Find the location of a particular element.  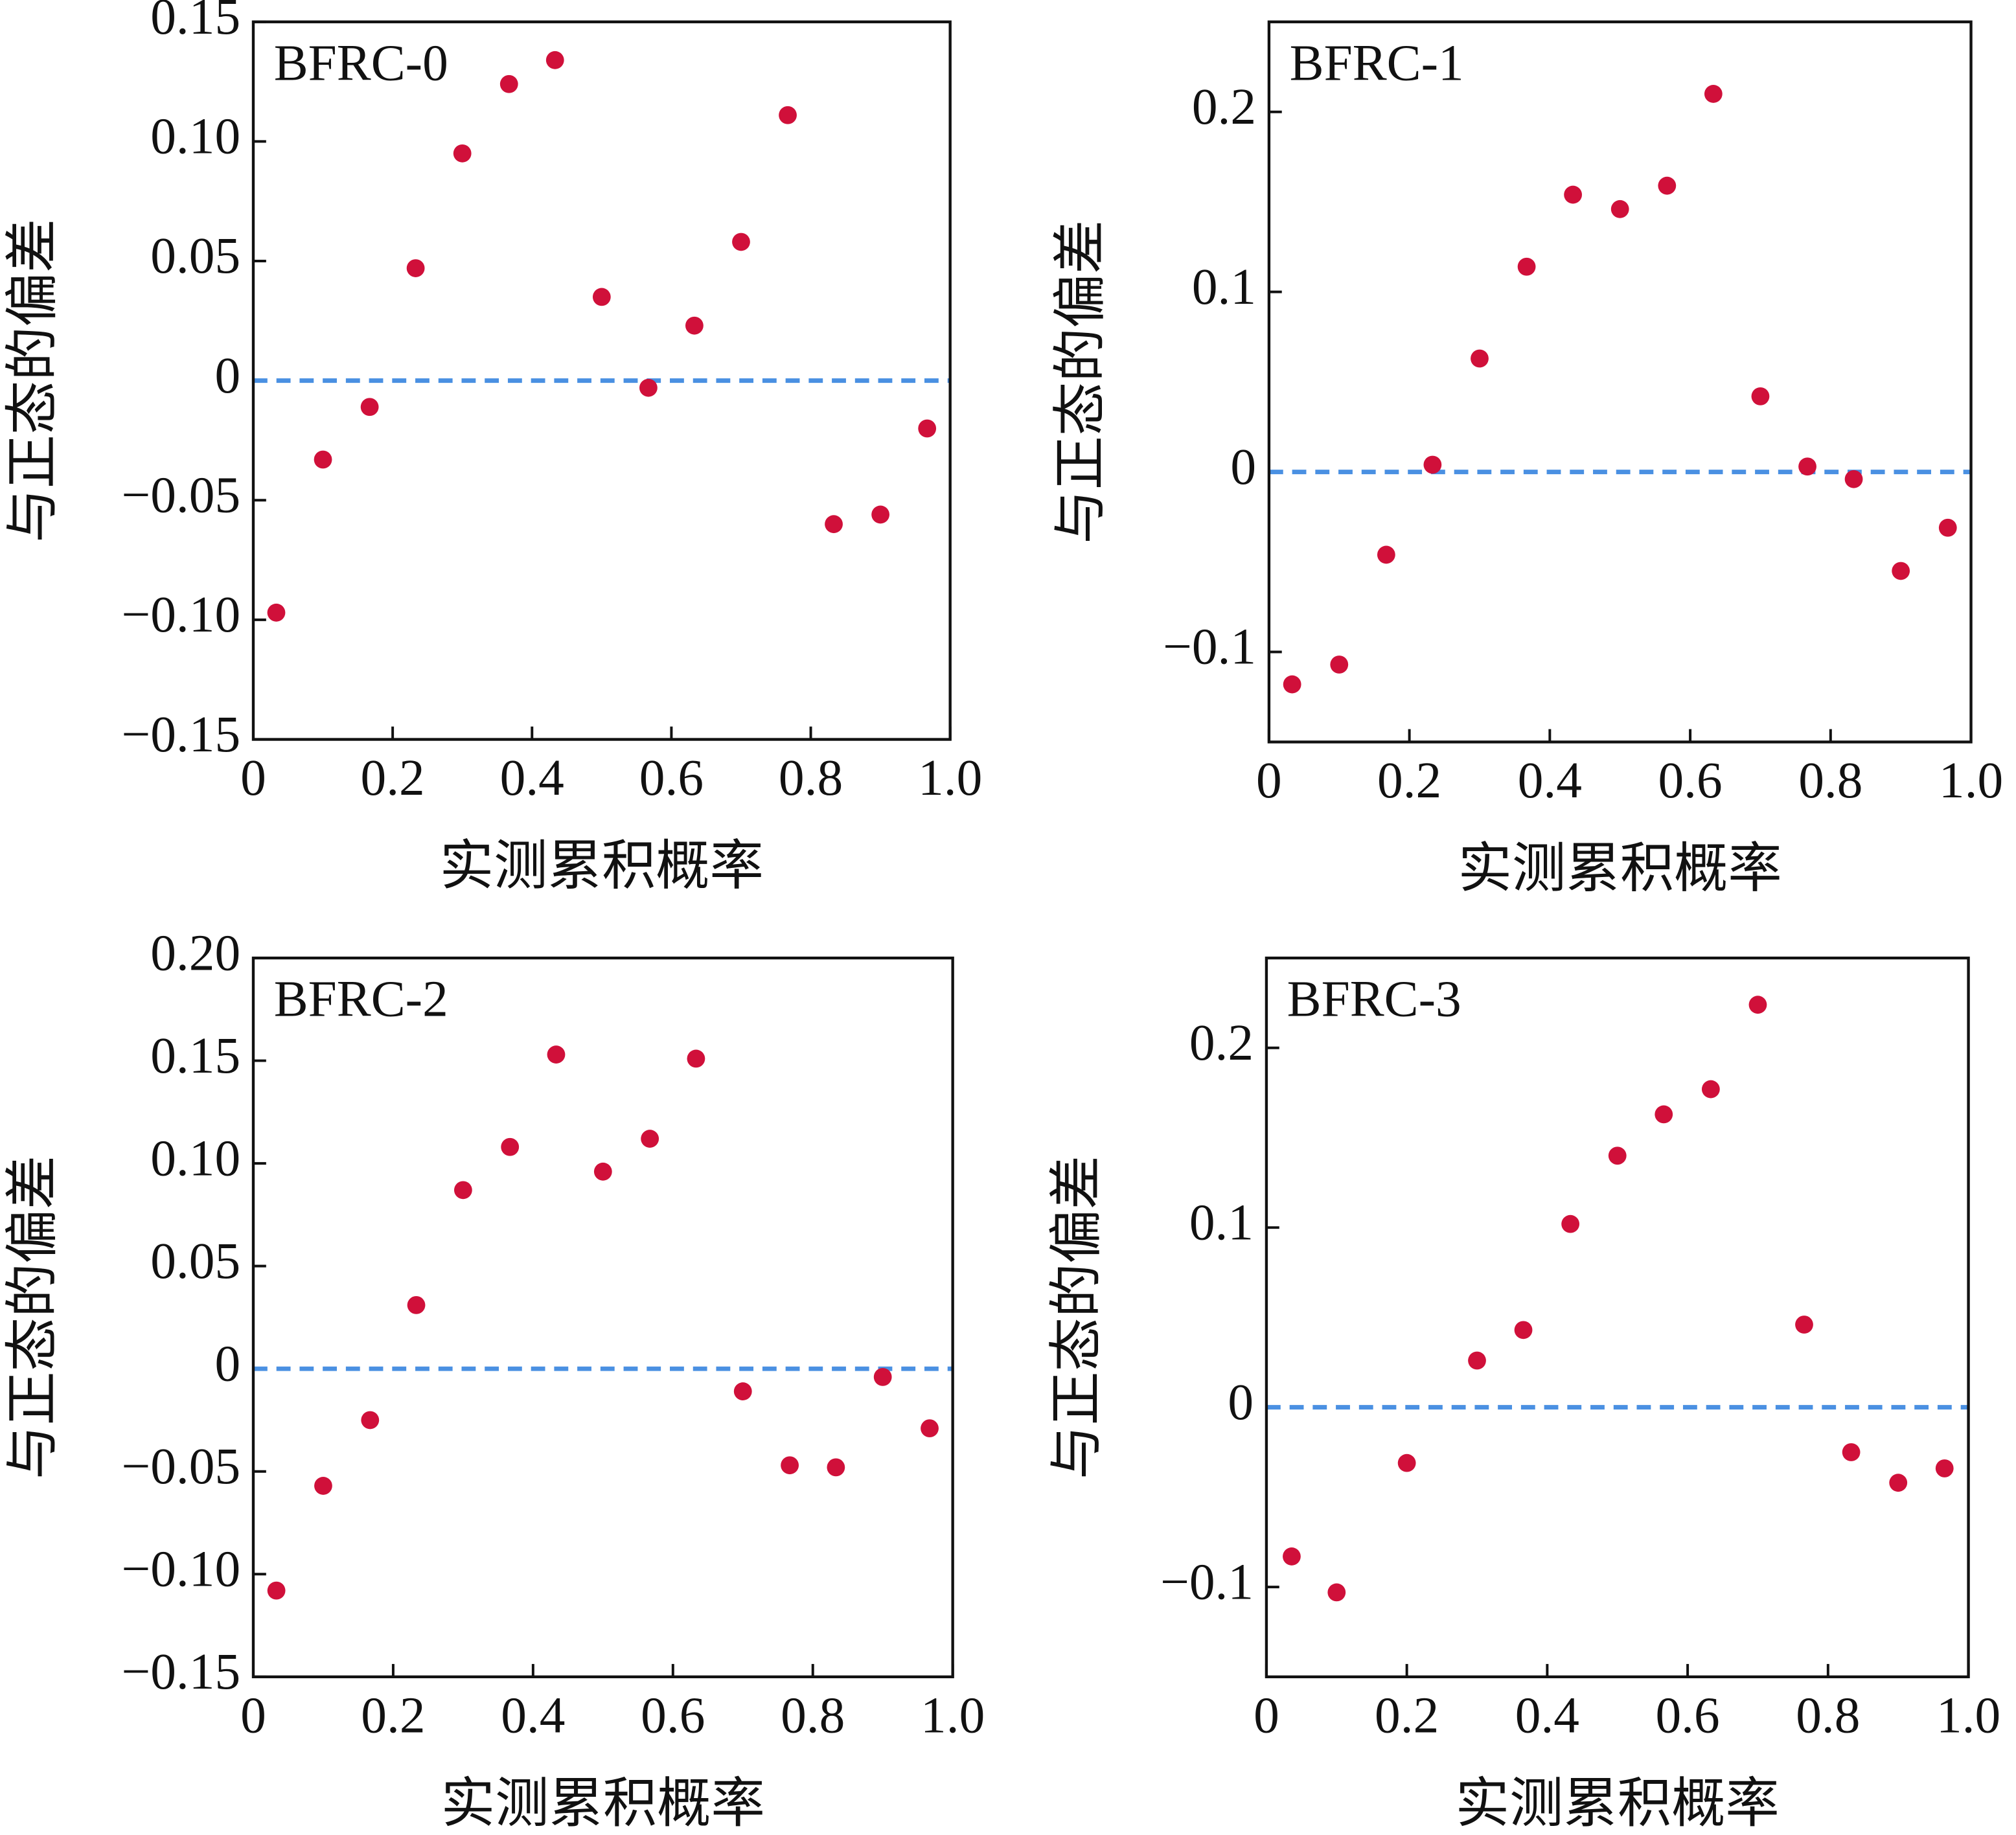

panel-label: BFRC-0 is located at coordinates (361, 62).